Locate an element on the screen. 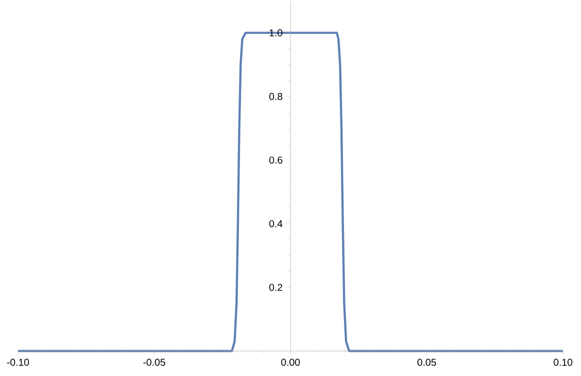  x-tick-label: 0.00 is located at coordinates (290, 362).